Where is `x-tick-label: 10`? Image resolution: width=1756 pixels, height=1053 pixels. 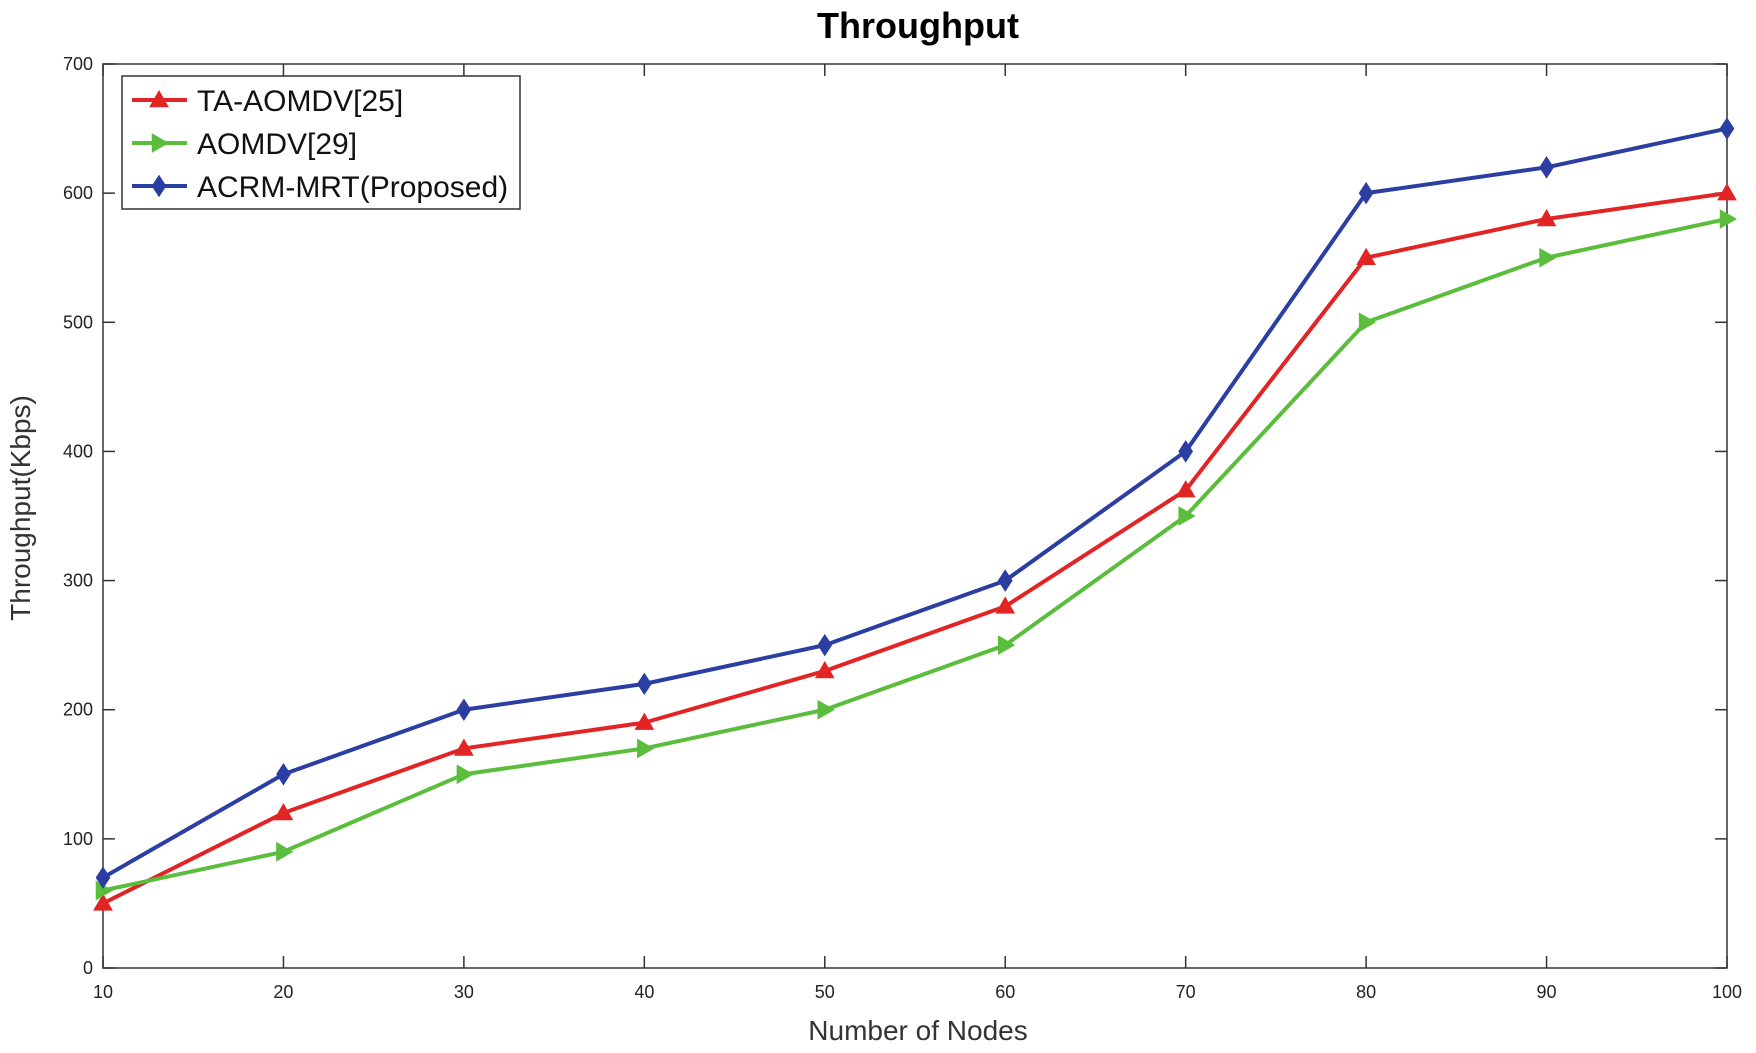 x-tick-label: 10 is located at coordinates (103, 992).